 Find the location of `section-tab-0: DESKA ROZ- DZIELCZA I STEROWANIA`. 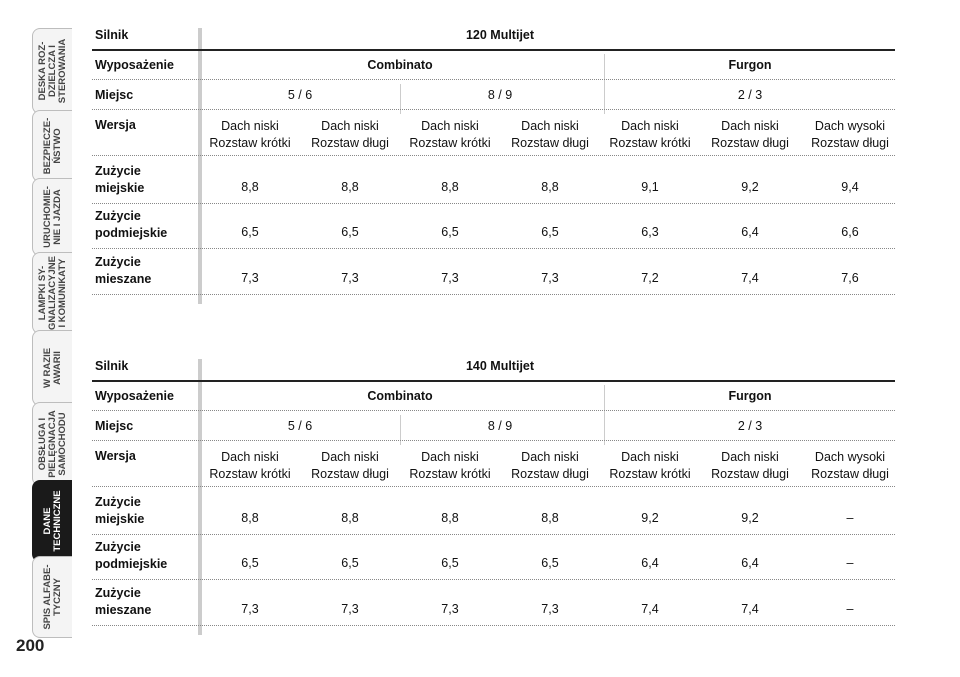

section-tab-0: DESKA ROZ- DZIELCZA I STEROWANIA is located at coordinates (52, 71).